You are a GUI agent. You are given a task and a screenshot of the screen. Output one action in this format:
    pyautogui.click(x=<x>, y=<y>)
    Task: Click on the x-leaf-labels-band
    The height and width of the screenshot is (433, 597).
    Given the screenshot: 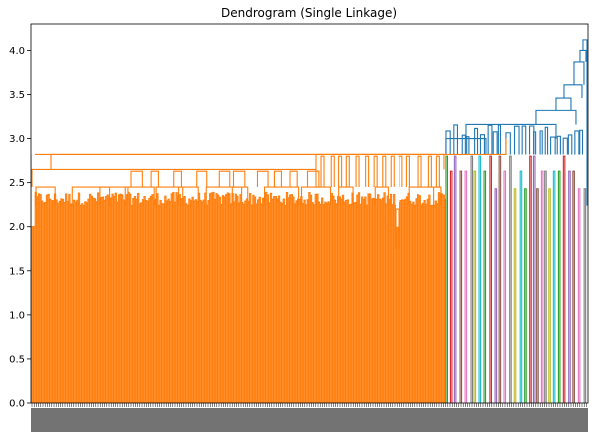 What is the action you would take?
    pyautogui.click(x=309, y=420)
    